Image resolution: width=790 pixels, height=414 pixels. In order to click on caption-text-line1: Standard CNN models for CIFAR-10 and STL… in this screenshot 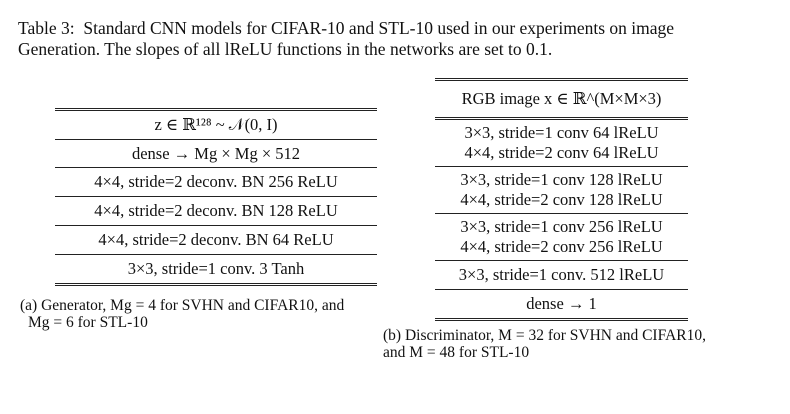, I will do `click(379, 28)`.